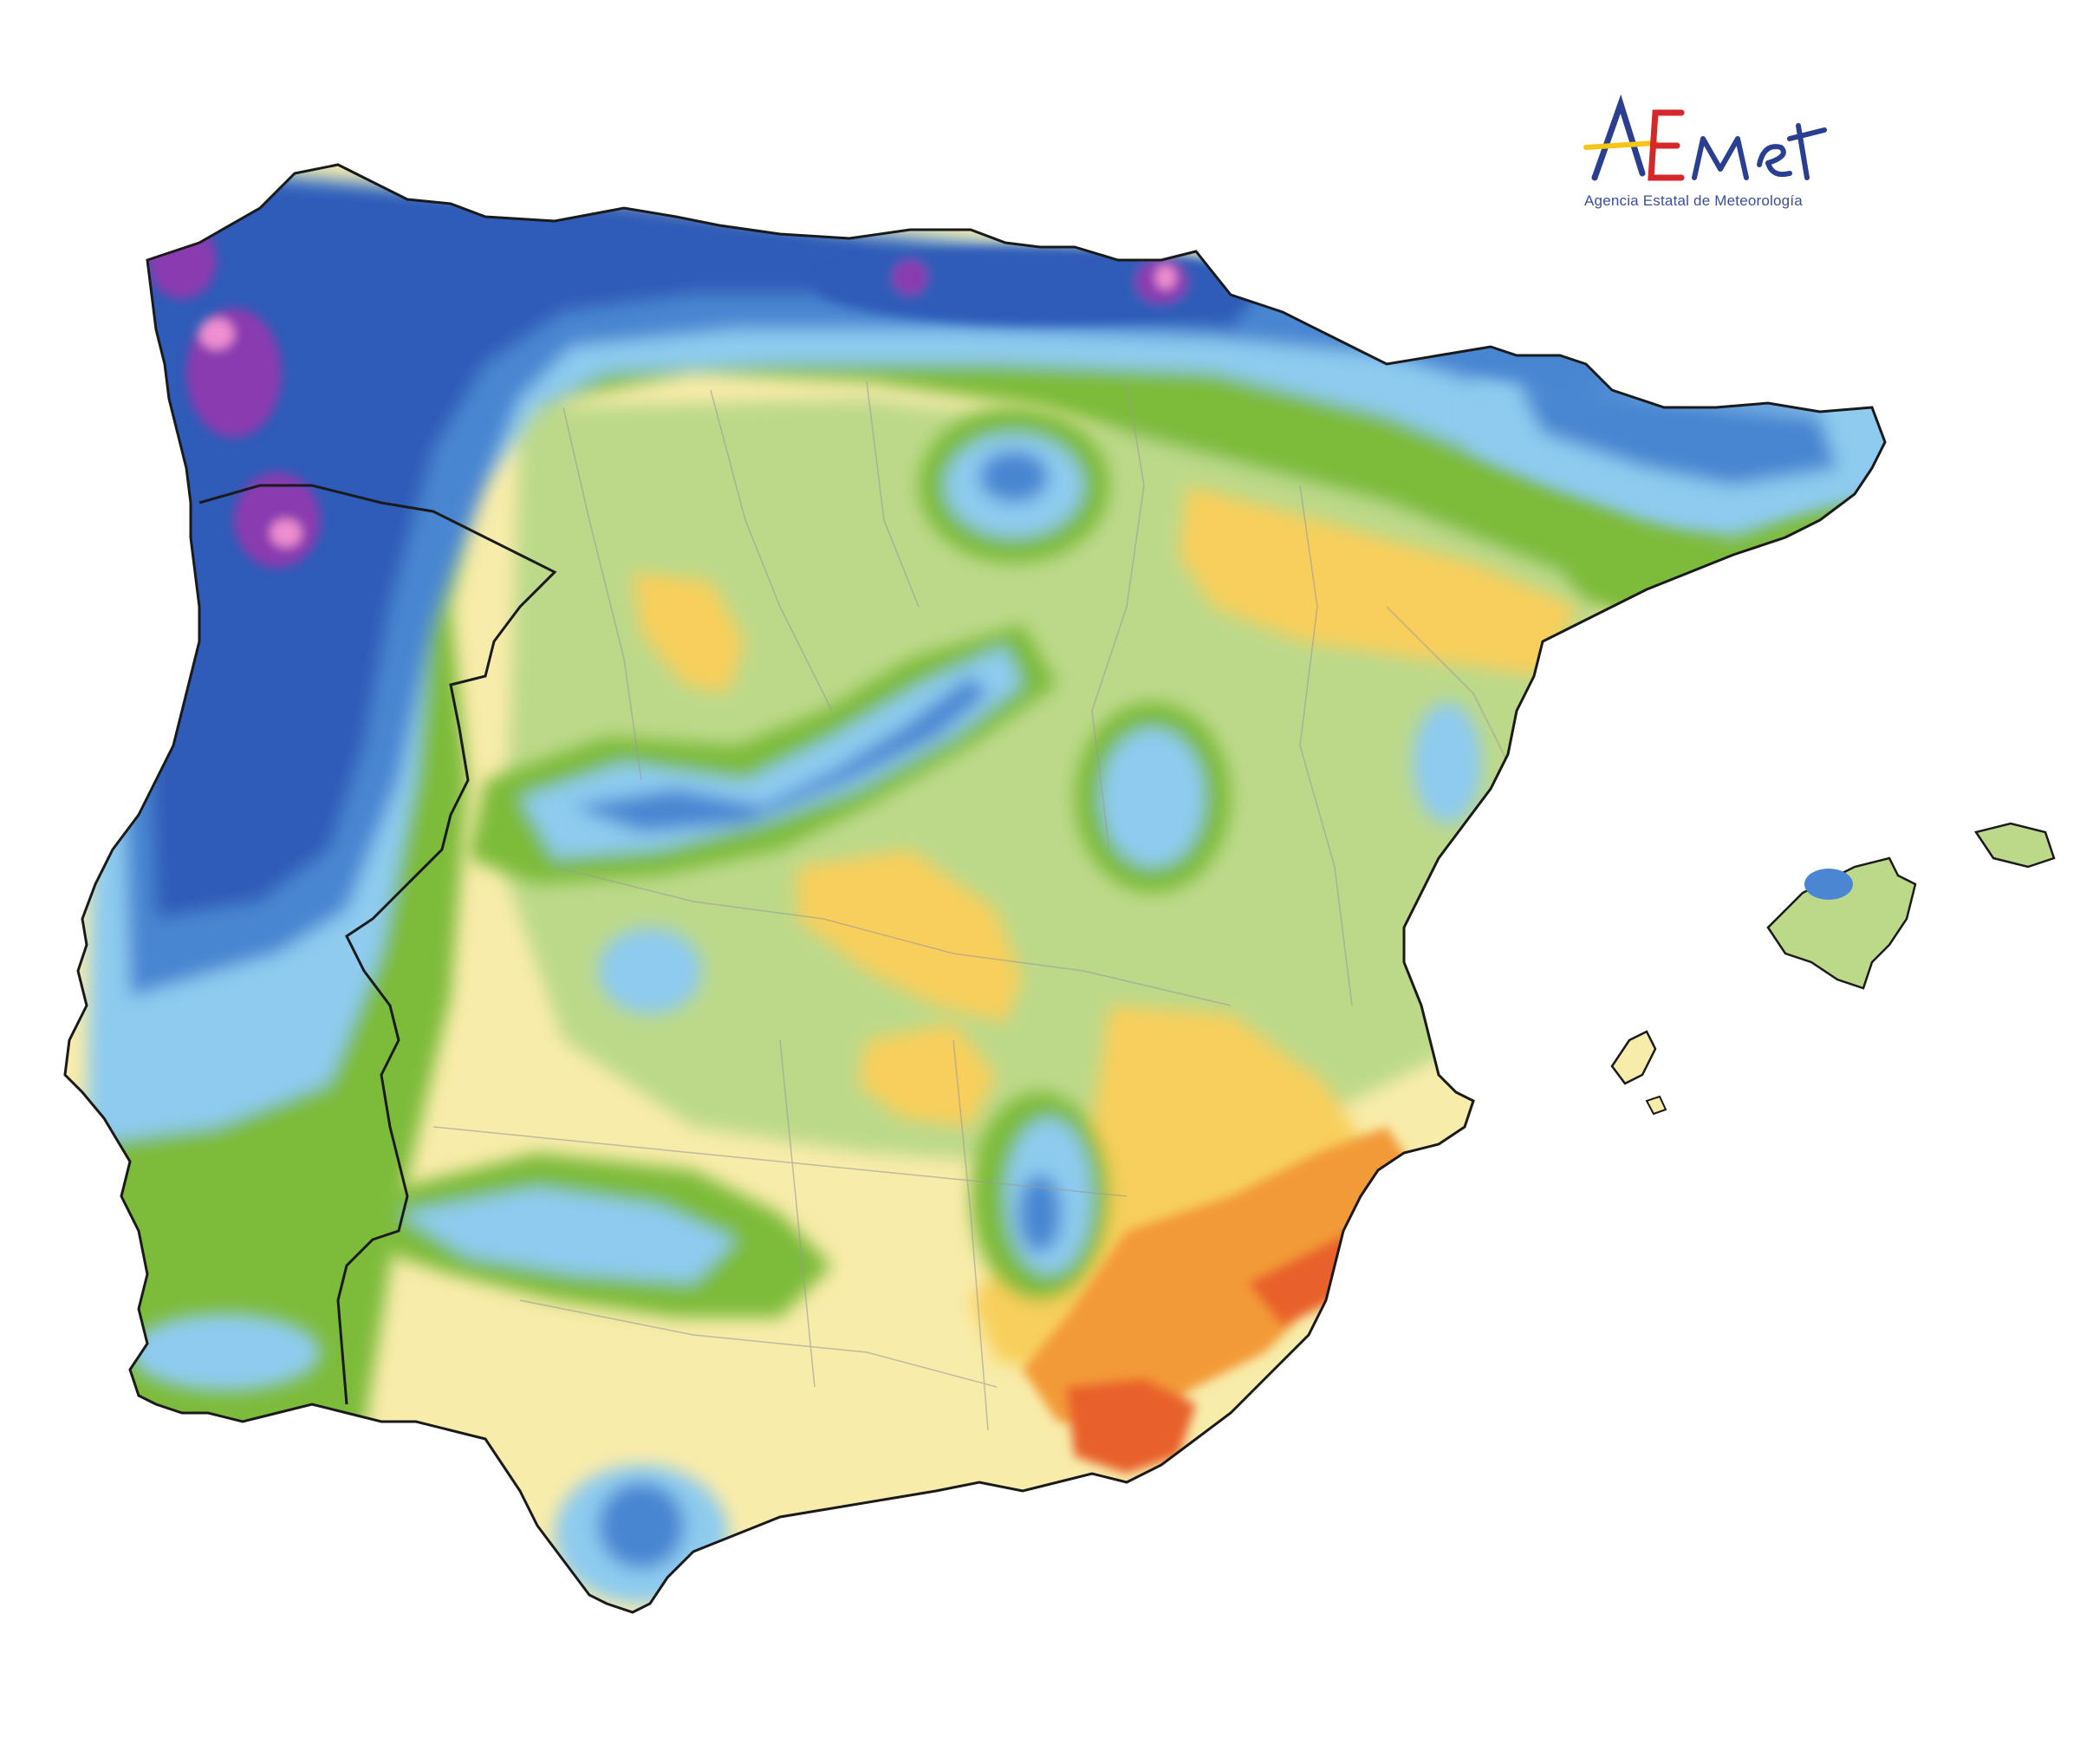  Describe the element at coordinates (689, 632) in the screenshot. I see `zone-yellow-duero` at that location.